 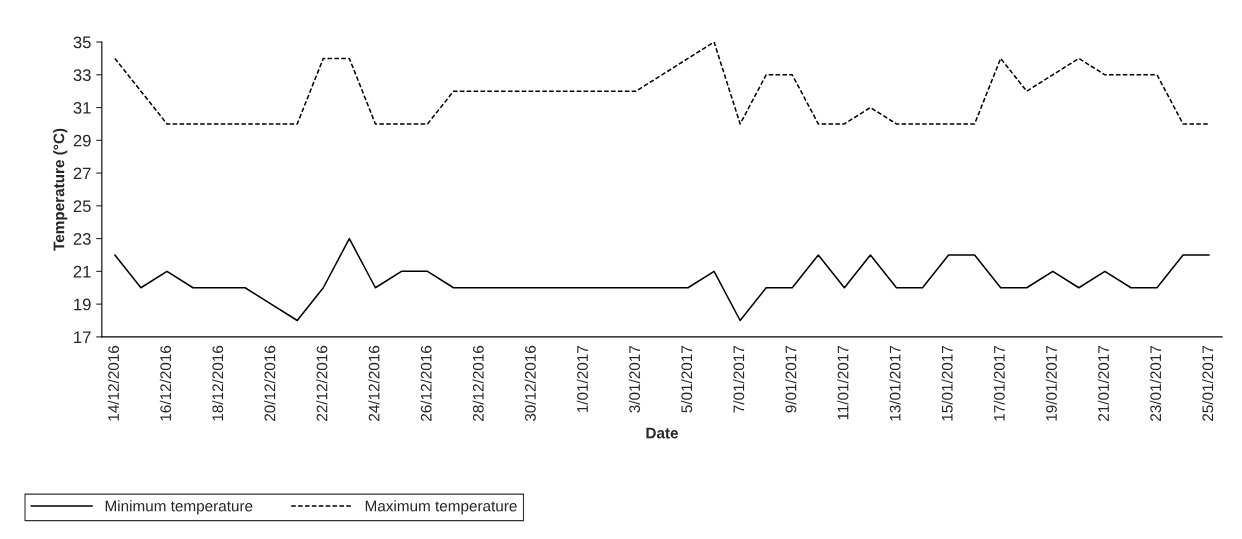 What do you see at coordinates (82, 304) in the screenshot?
I see `y-tick-label: 19` at bounding box center [82, 304].